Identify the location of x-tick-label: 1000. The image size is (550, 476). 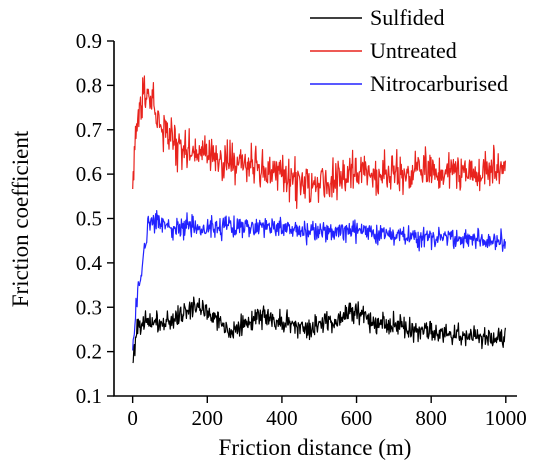
(506, 418).